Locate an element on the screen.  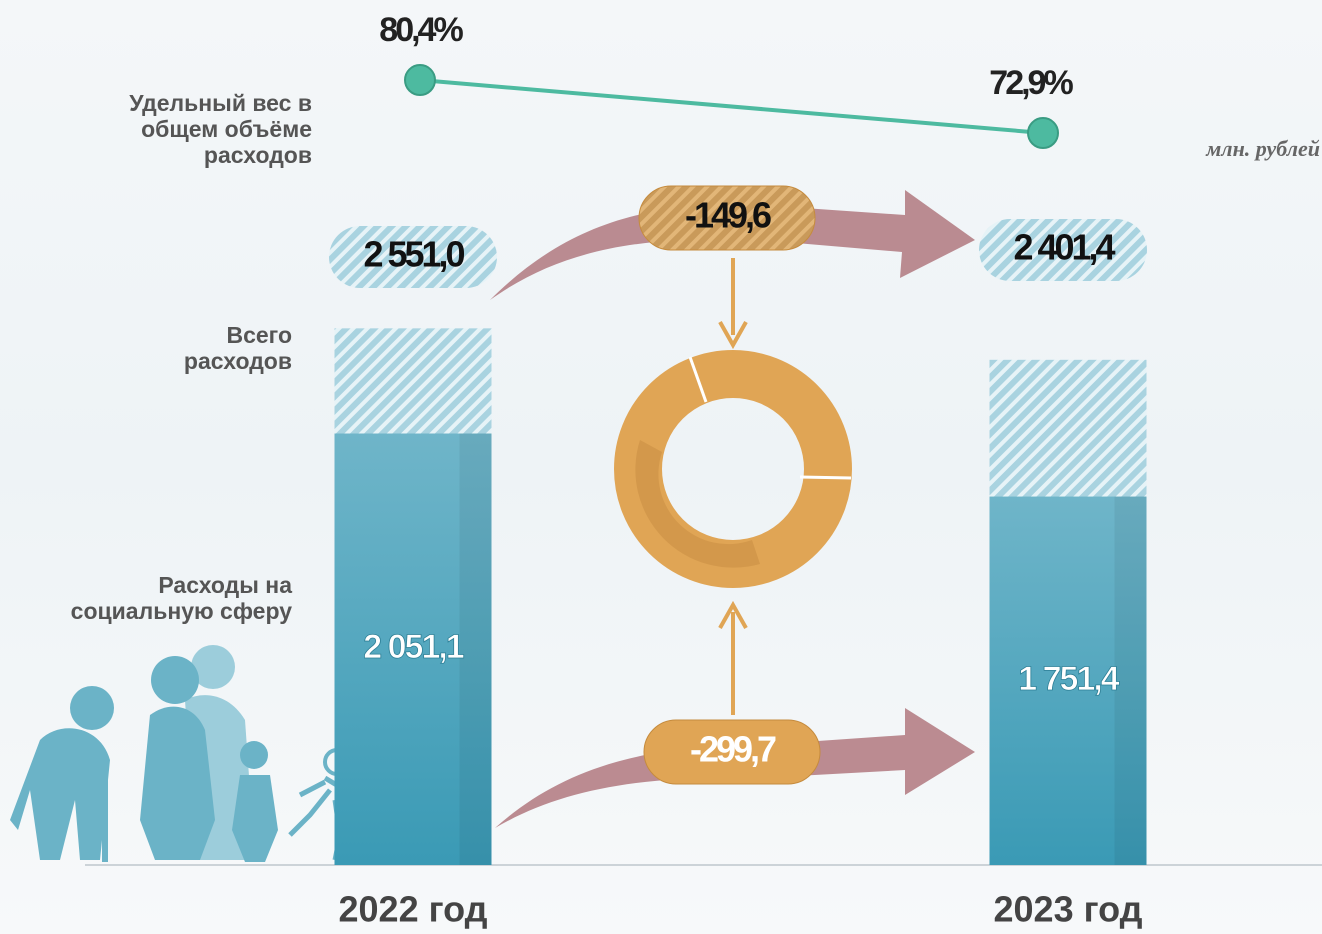
difference-label: -299,7 is located at coordinates (733, 749).